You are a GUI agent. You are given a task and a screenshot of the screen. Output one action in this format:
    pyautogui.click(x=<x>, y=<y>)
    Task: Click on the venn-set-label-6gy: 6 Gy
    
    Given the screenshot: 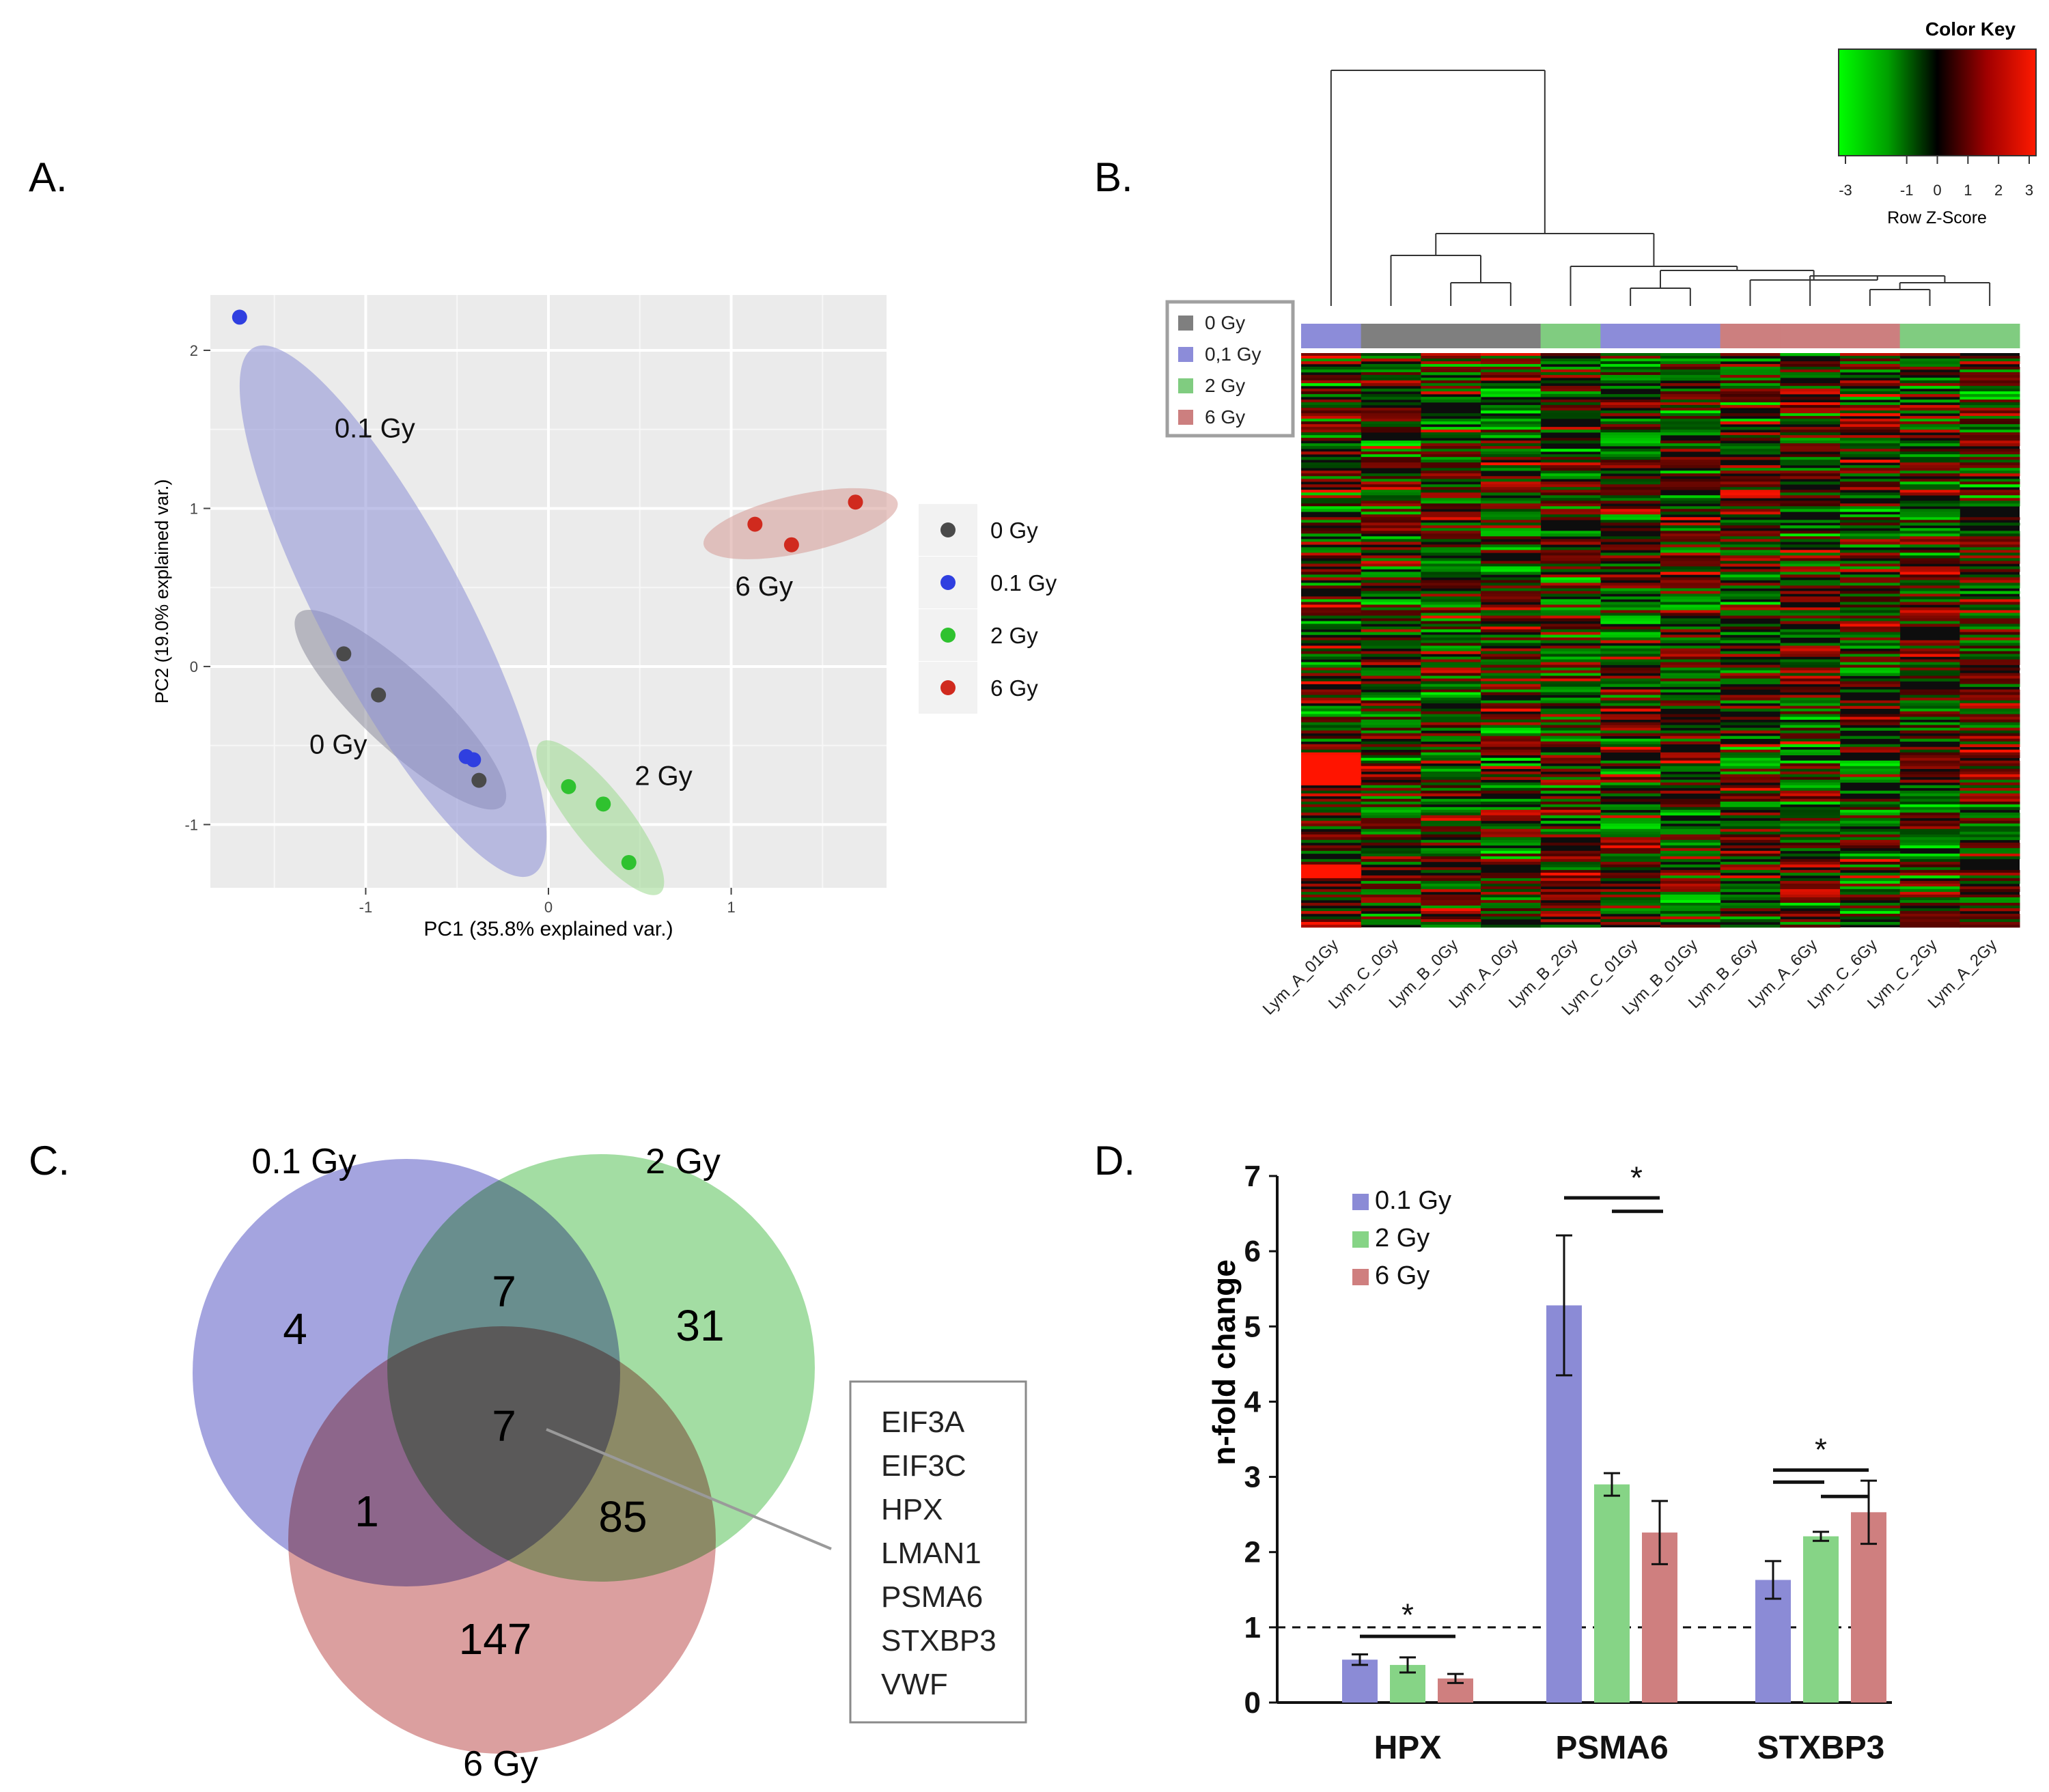 What is the action you would take?
    pyautogui.click(x=501, y=1764)
    